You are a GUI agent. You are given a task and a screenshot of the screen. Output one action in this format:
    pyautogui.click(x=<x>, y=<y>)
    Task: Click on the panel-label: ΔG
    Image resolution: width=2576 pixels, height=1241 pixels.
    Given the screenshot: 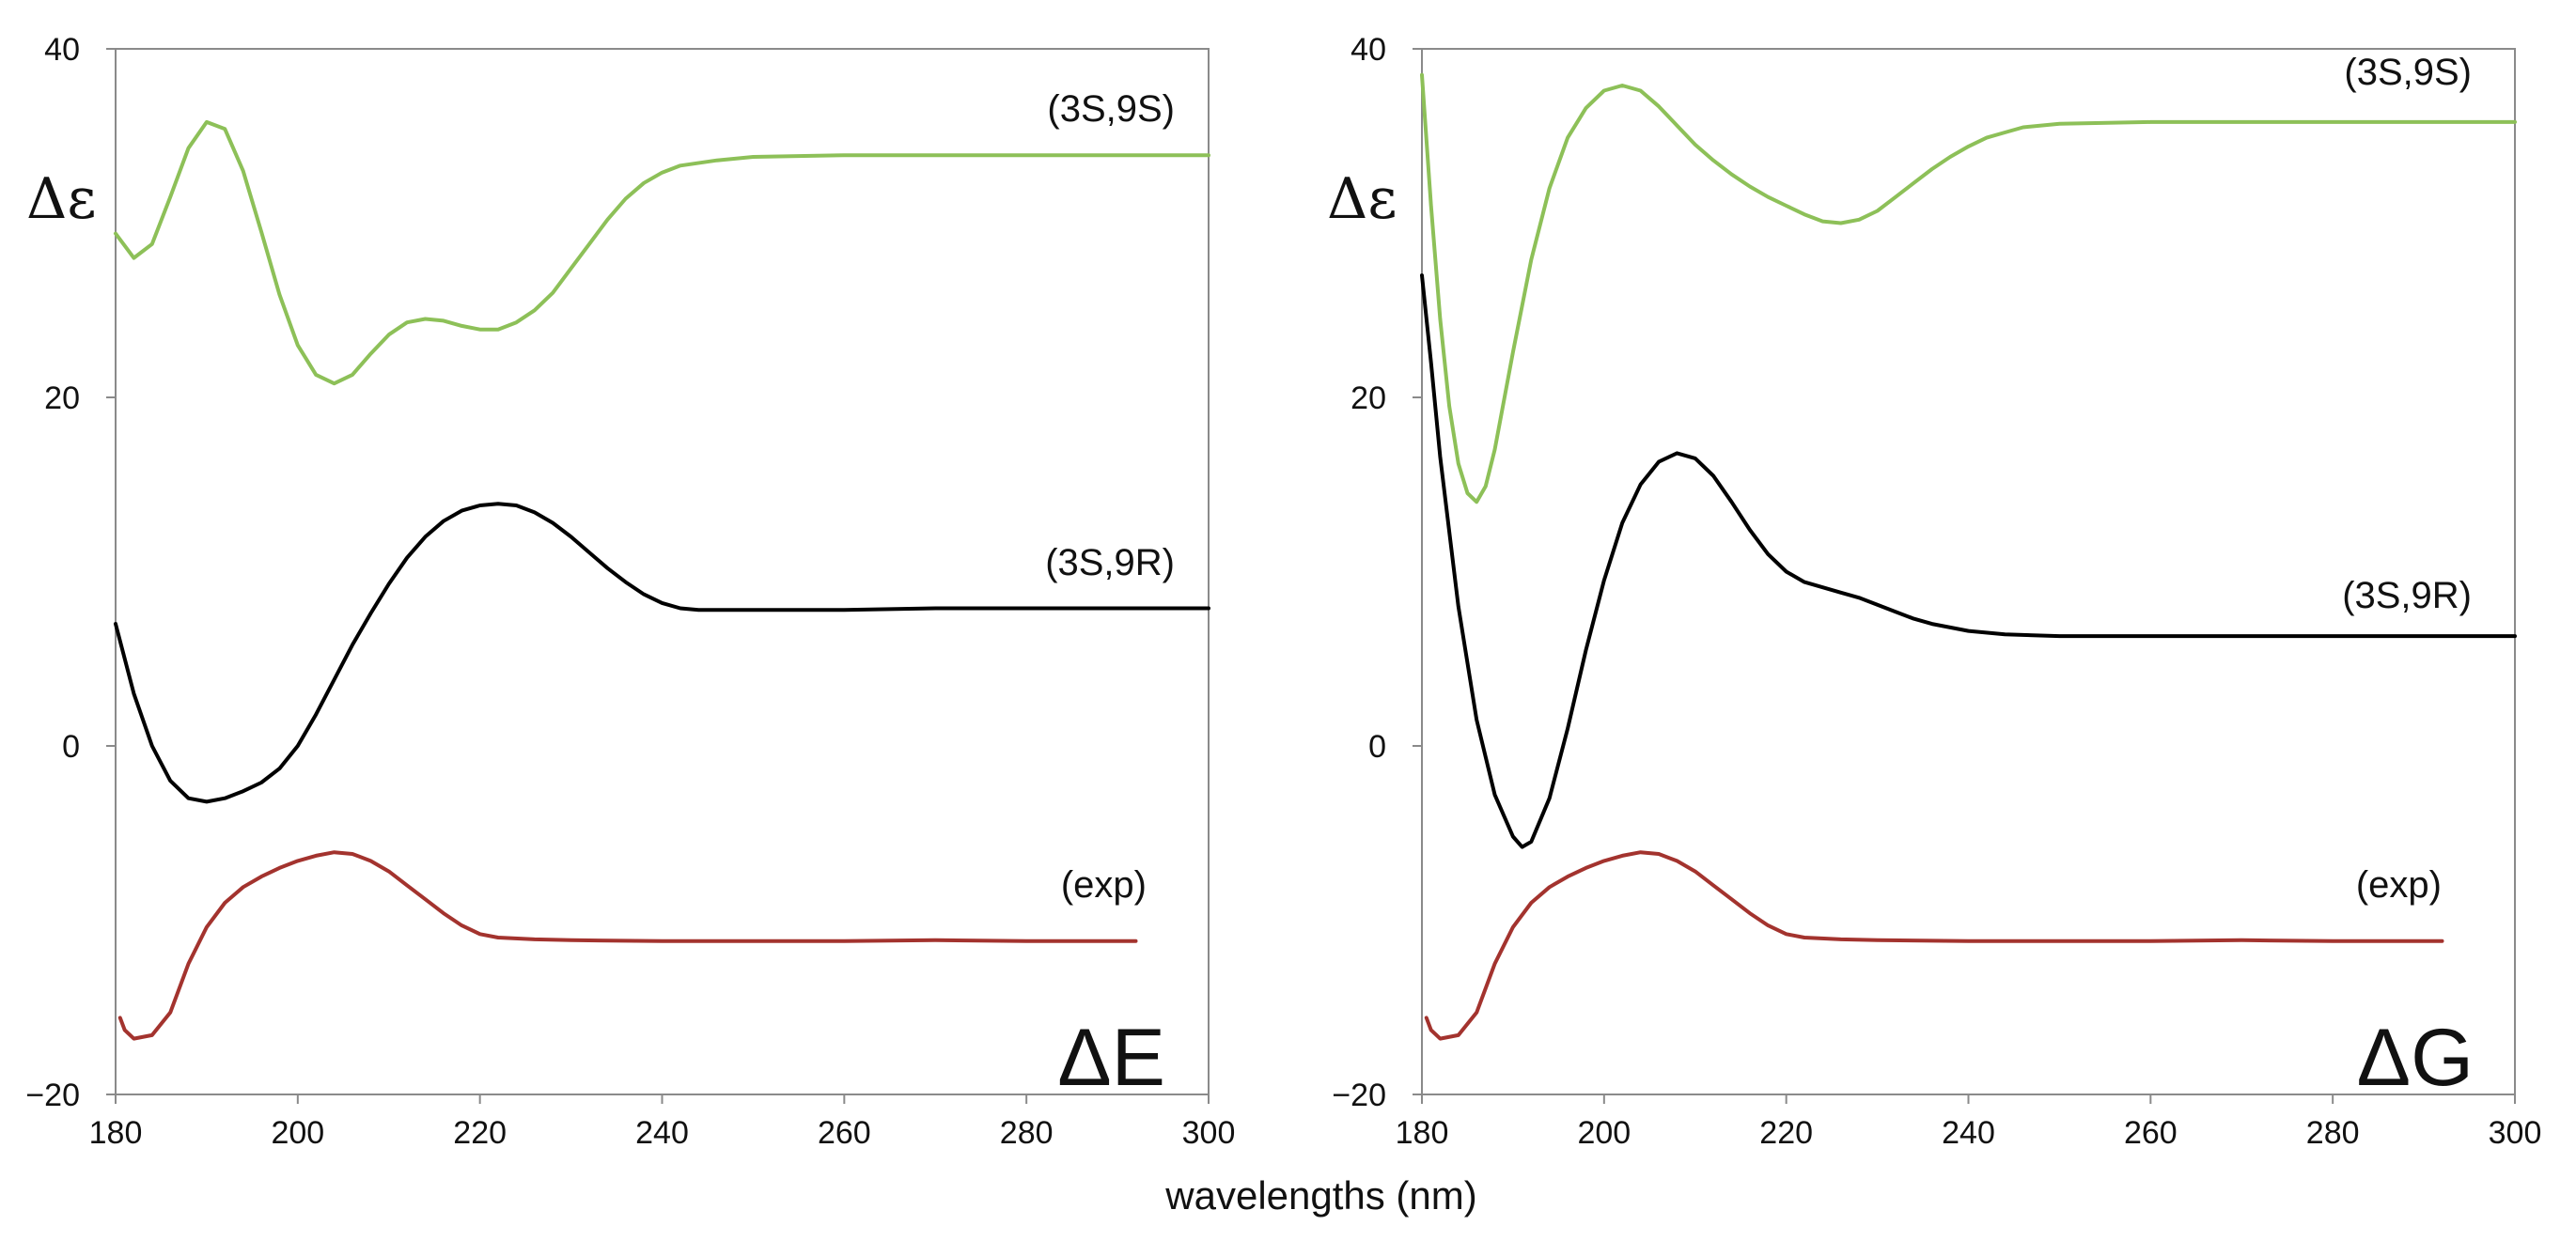 What is the action you would take?
    pyautogui.click(x=2415, y=1058)
    